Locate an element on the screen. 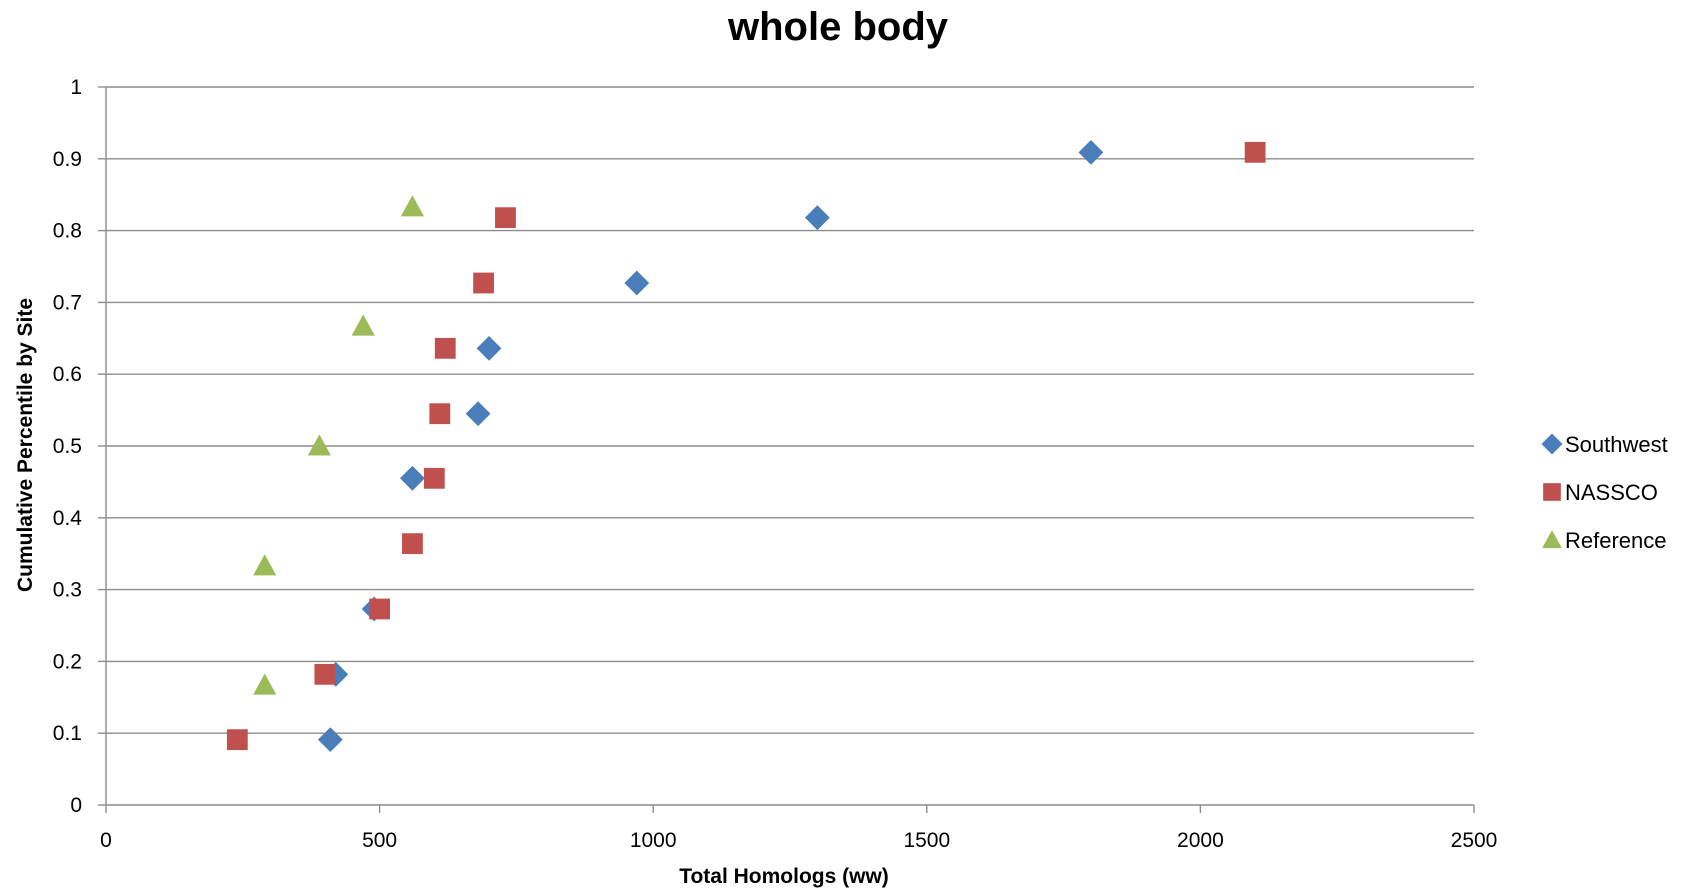 This screenshot has width=1690, height=891. x-tick-label: 2000 is located at coordinates (1200, 840).